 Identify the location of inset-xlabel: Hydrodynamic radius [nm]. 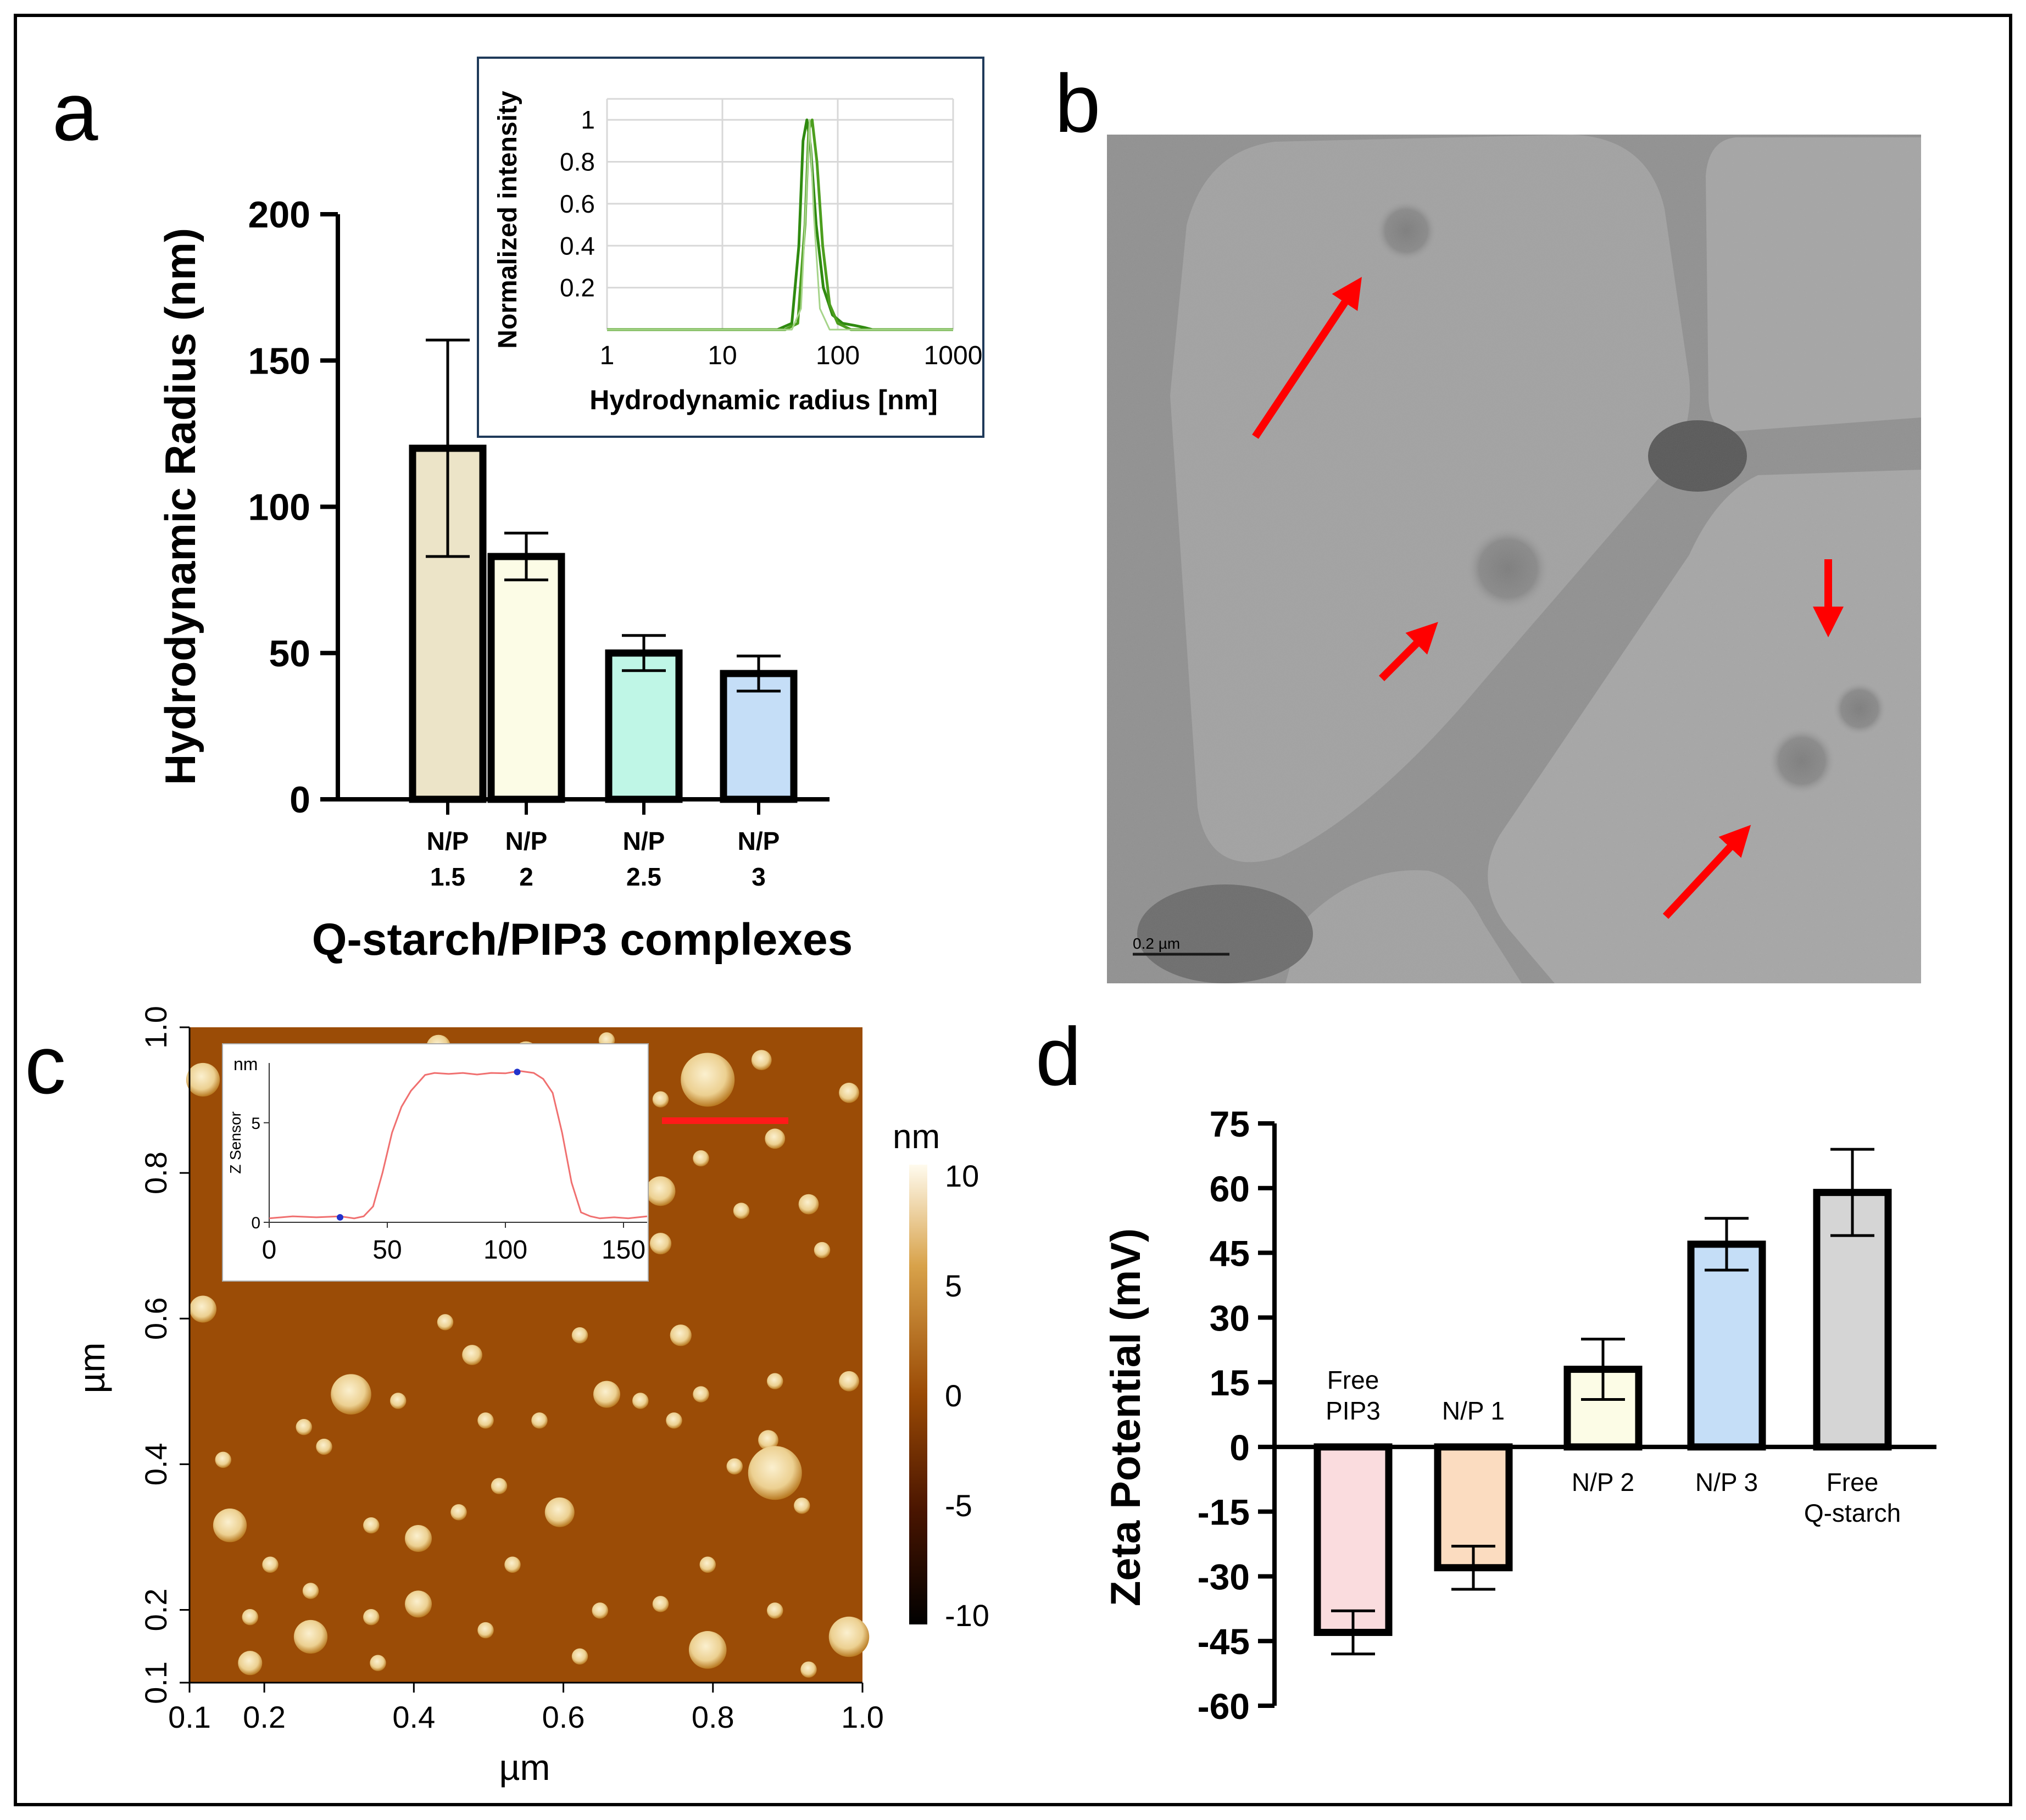
(763, 400).